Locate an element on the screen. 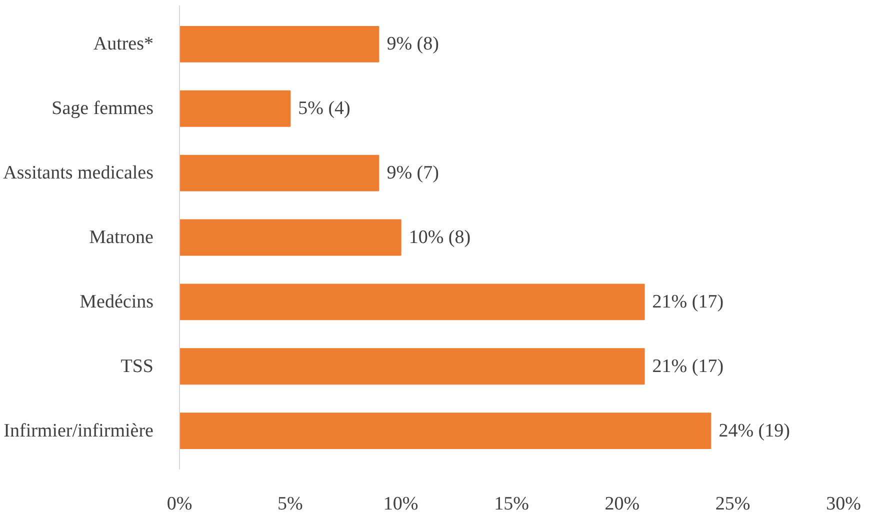 The image size is (883, 517). data-label: 9% (8) is located at coordinates (412, 44).